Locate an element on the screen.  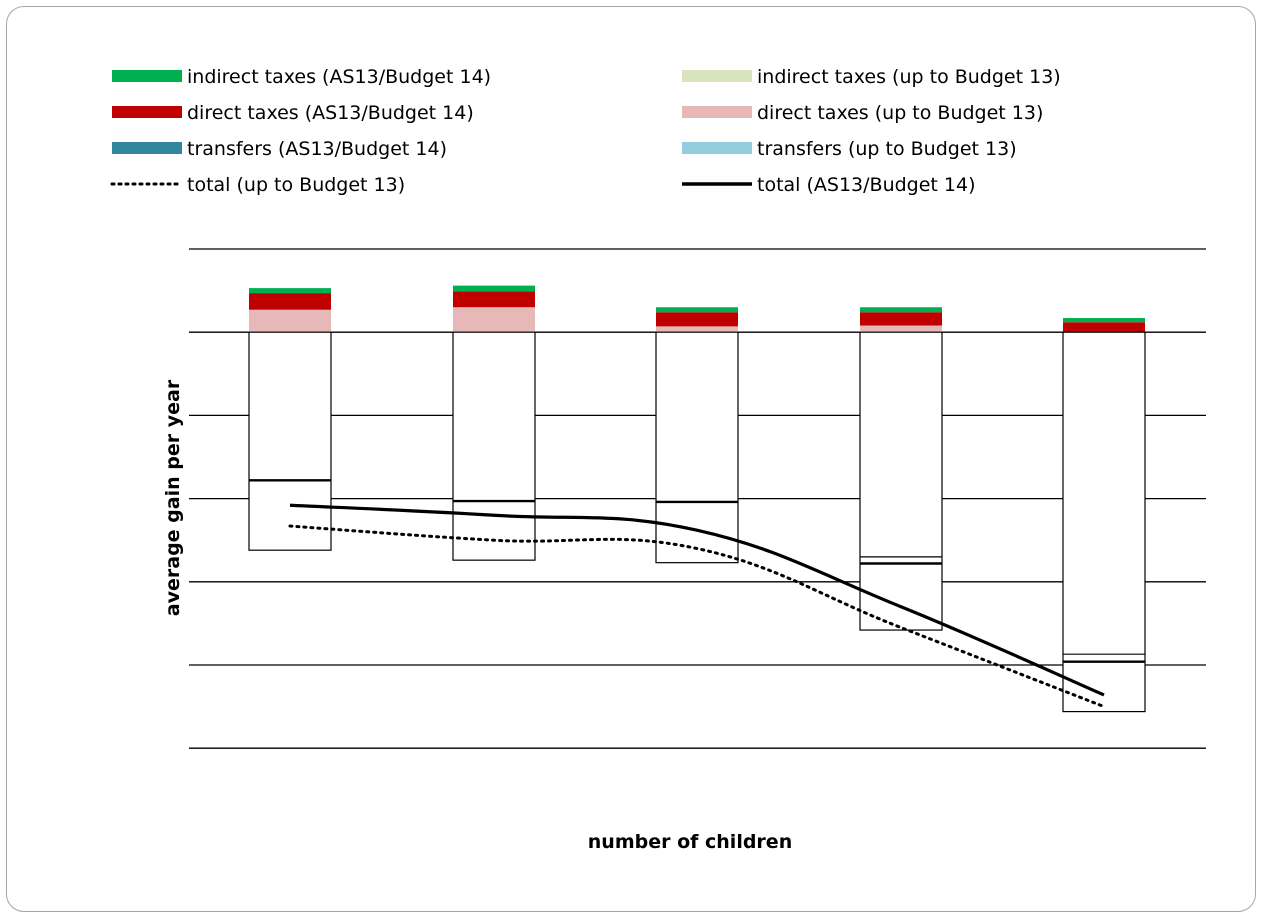
x-axis-label: number of children is located at coordinates (690, 842).